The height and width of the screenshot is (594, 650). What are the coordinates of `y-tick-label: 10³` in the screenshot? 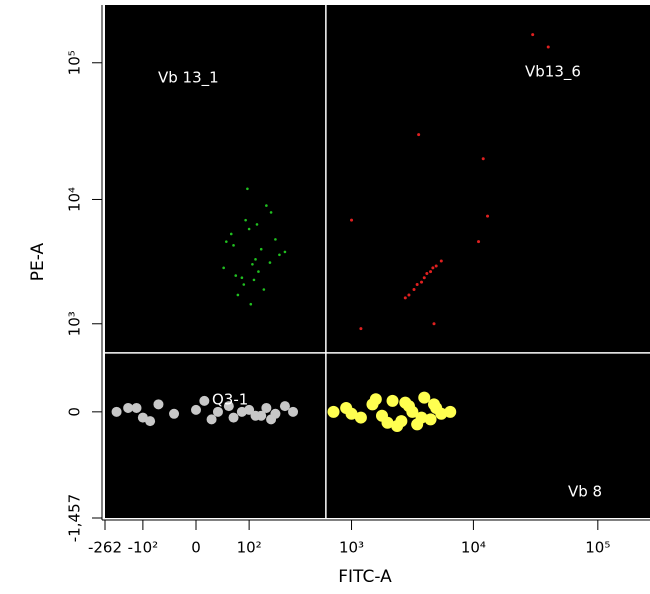 It's located at (75, 323).